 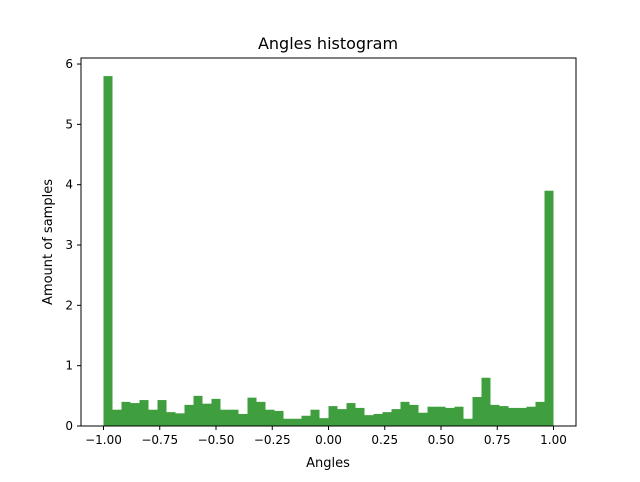 I want to click on y-tick-label: 5, so click(x=69, y=124).